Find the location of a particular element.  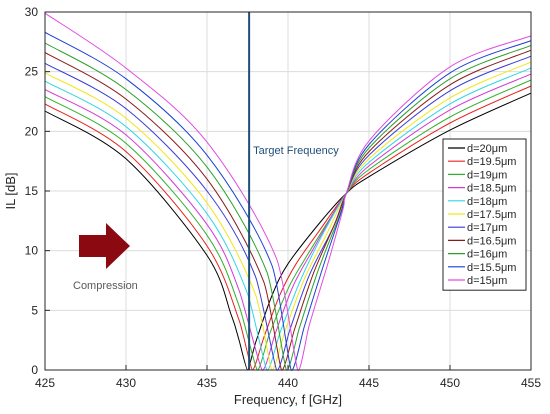

x-axis-label: Frequency, f [GHz] is located at coordinates (288, 399).